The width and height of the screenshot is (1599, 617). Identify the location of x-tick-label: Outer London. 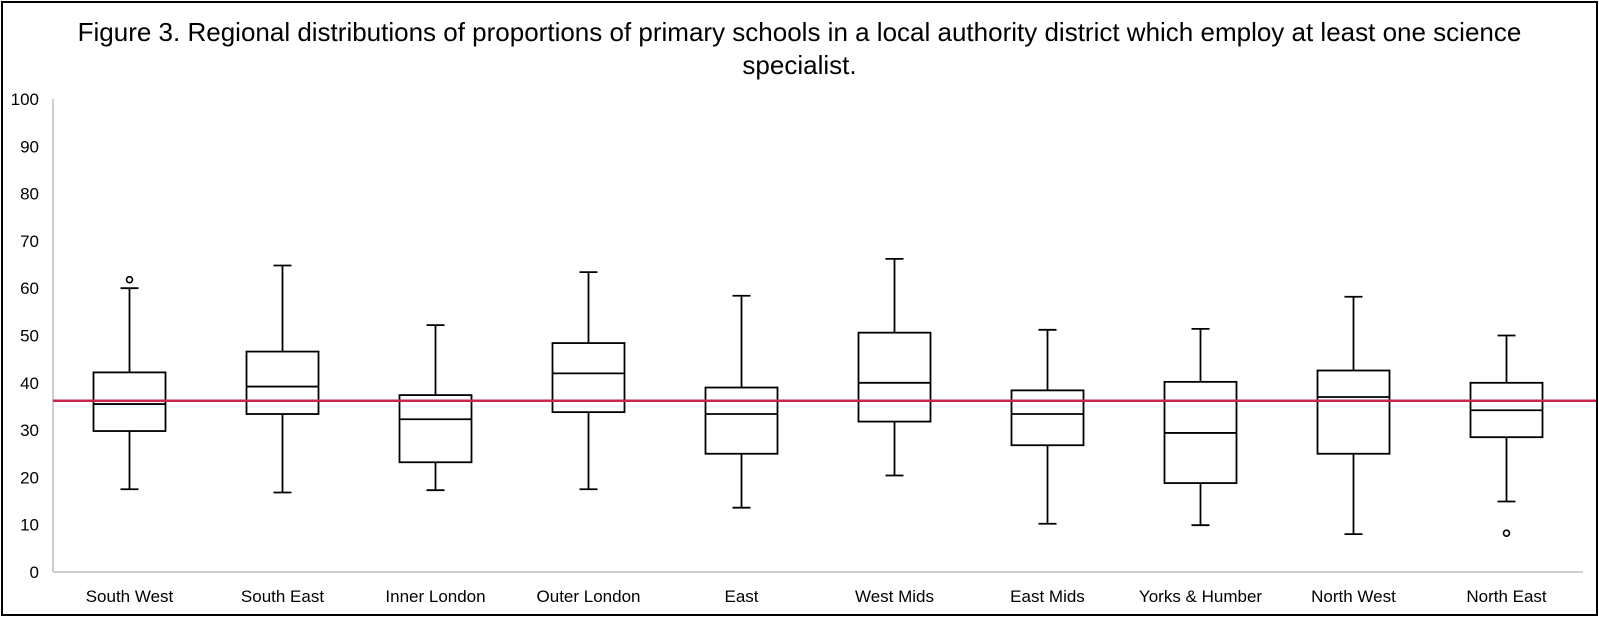
(589, 596).